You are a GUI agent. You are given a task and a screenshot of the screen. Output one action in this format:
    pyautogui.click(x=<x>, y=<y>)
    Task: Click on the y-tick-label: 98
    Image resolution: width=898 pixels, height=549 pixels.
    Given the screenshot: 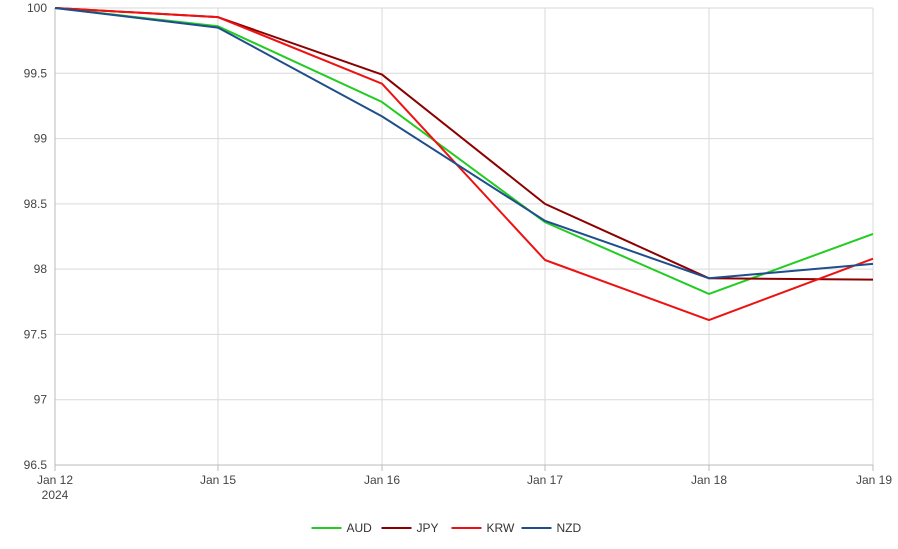 What is the action you would take?
    pyautogui.click(x=41, y=269)
    